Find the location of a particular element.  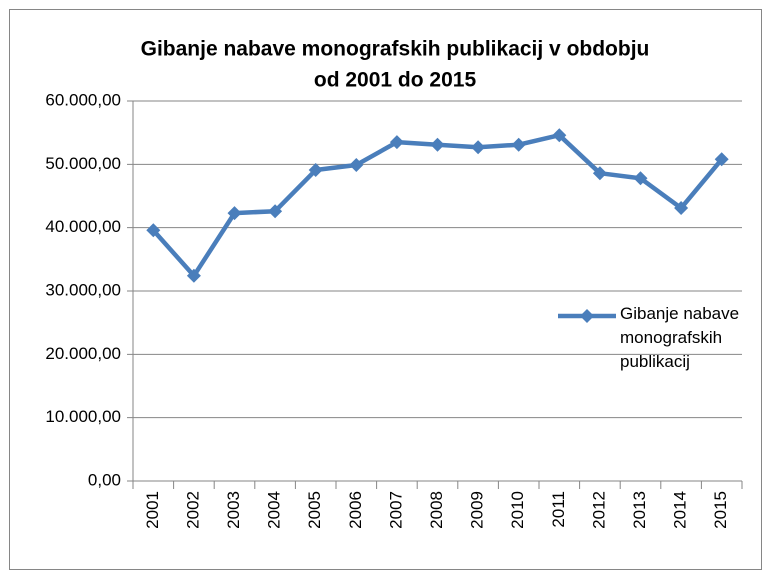

x-tick-label: 2012 is located at coordinates (598, 510).